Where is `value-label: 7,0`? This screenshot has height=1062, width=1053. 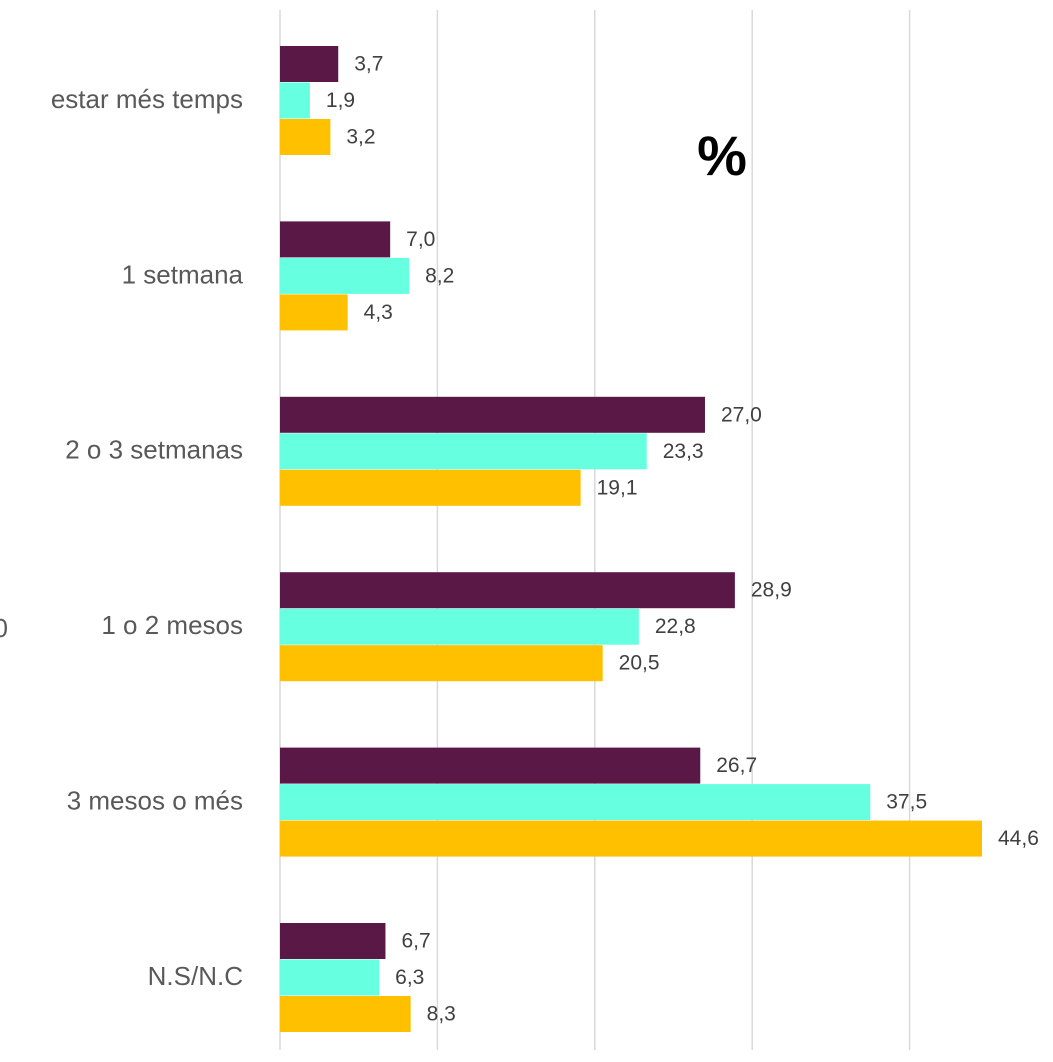
value-label: 7,0 is located at coordinates (420, 239).